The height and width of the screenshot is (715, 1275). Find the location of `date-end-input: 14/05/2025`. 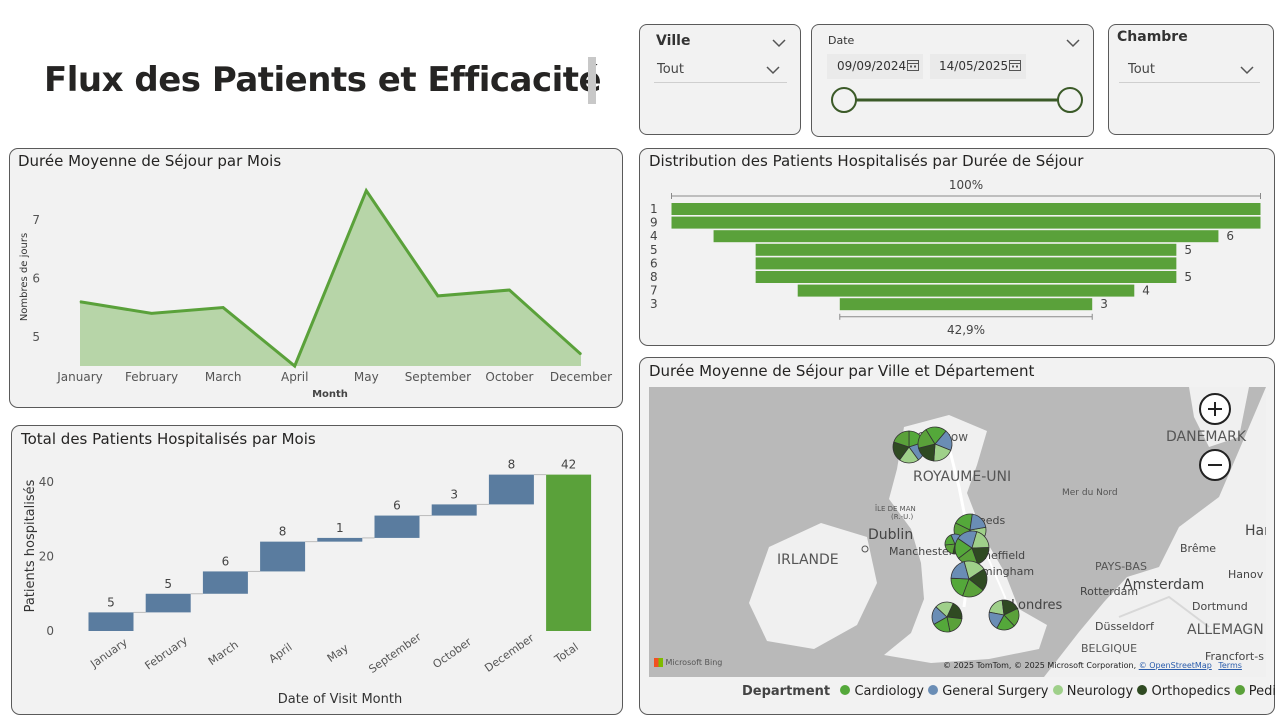

date-end-input: 14/05/2025 is located at coordinates (978, 66).